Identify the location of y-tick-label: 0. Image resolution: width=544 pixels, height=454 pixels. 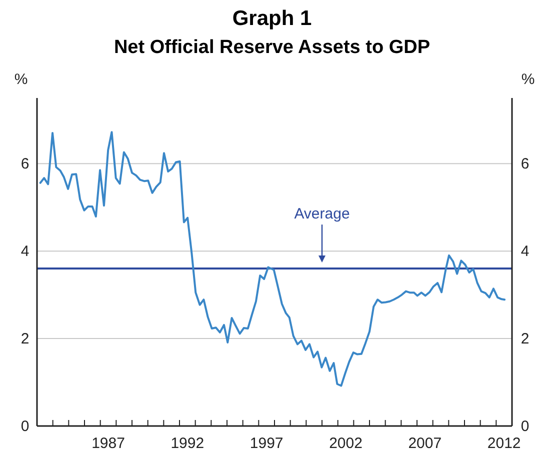
(25, 426).